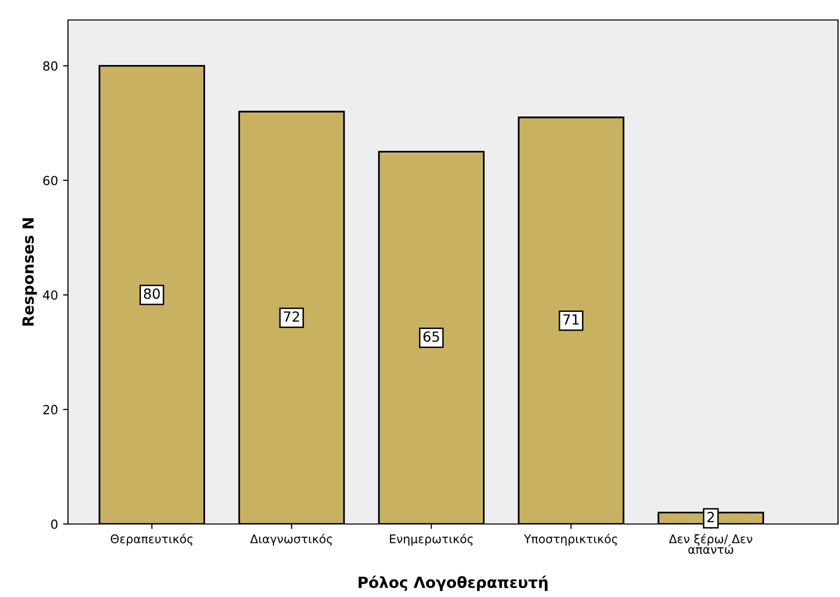  I want to click on data-label: 80, so click(152, 293).